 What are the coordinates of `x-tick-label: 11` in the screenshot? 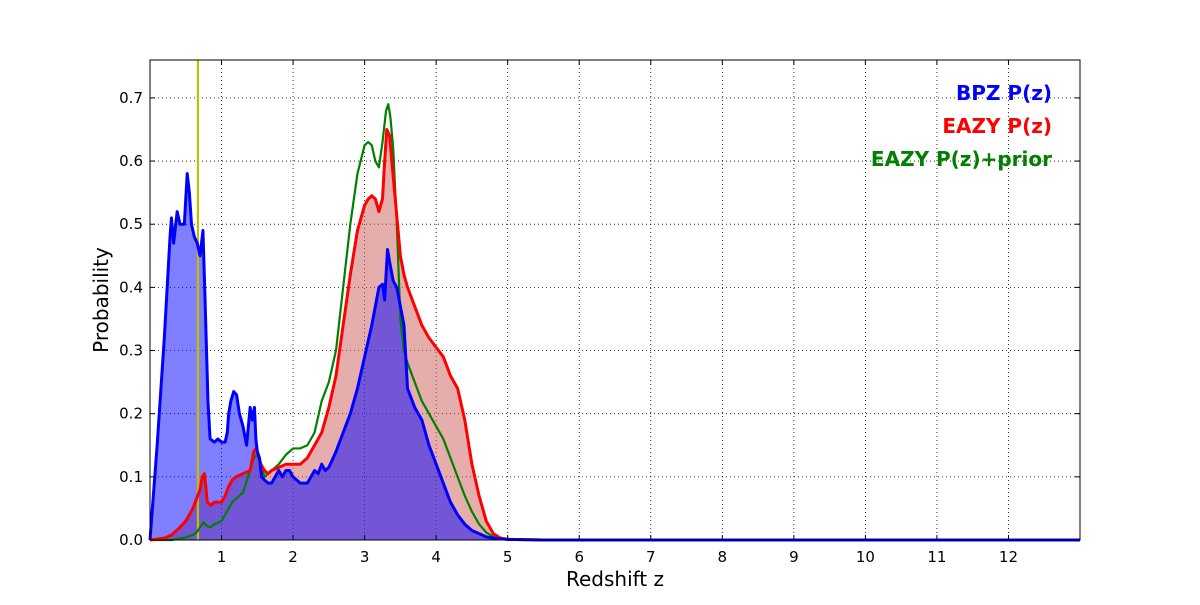 It's located at (936, 557).